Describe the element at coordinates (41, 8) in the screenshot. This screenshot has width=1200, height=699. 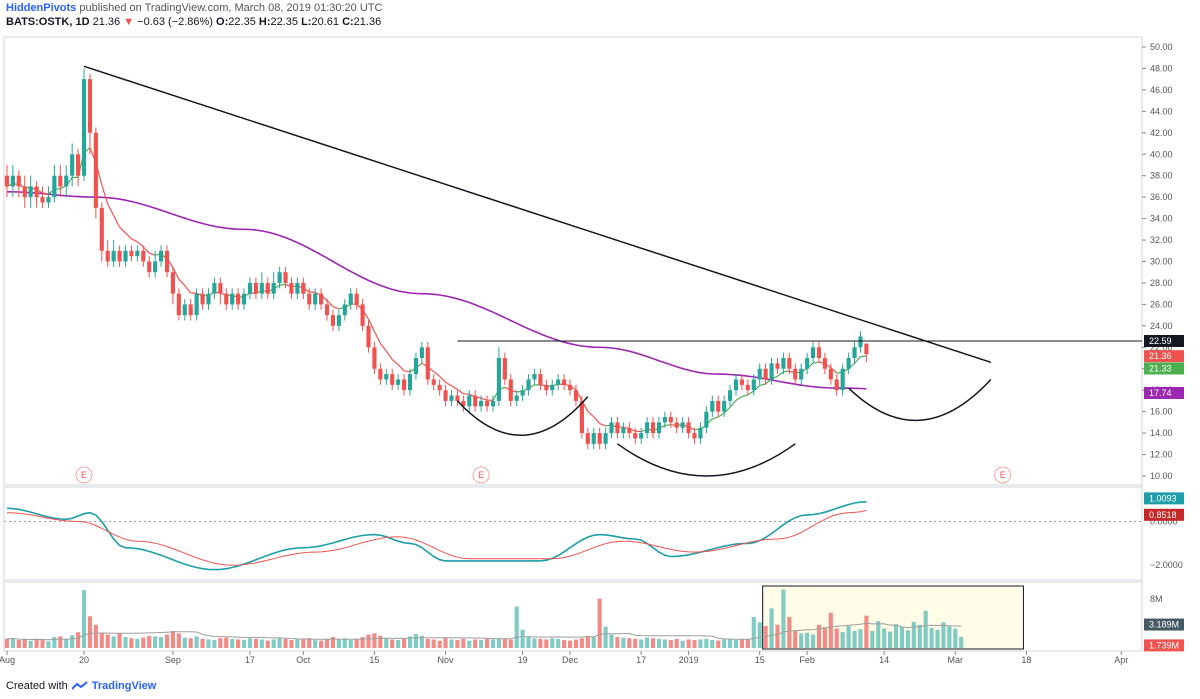
I see `author-name: HiddenPivots` at that location.